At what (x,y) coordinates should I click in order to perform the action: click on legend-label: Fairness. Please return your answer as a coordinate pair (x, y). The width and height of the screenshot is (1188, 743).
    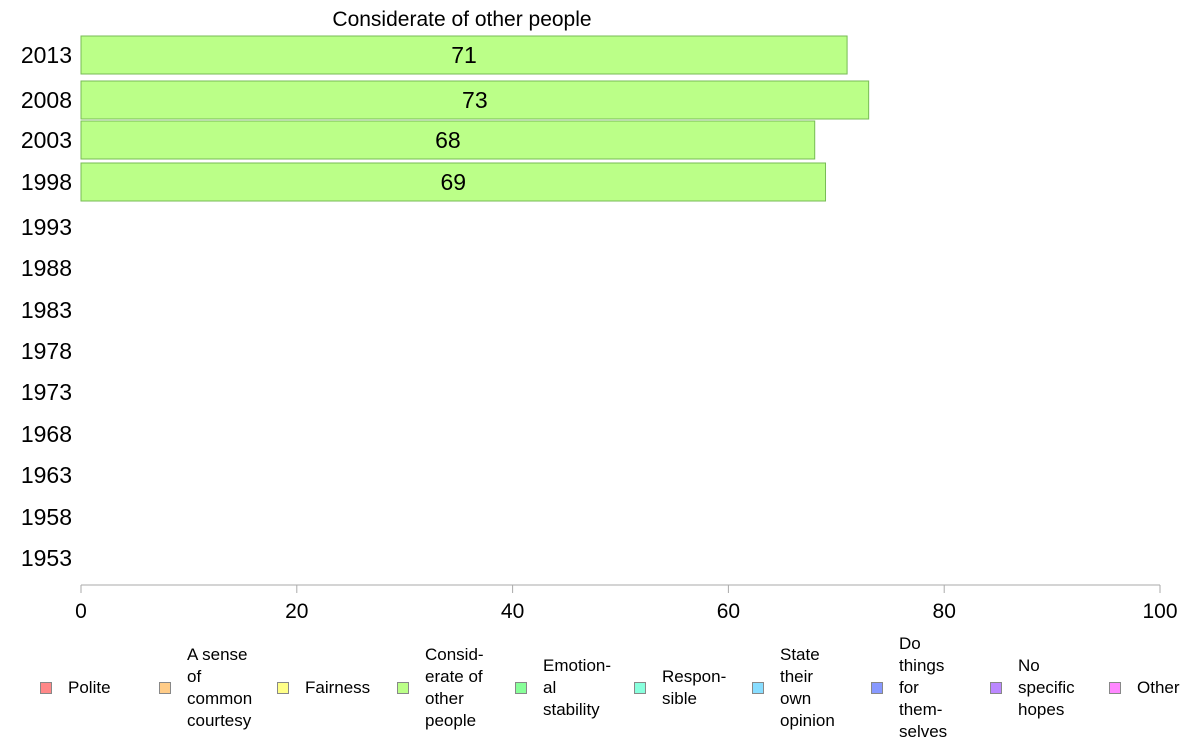
    Looking at the image, I should click on (338, 687).